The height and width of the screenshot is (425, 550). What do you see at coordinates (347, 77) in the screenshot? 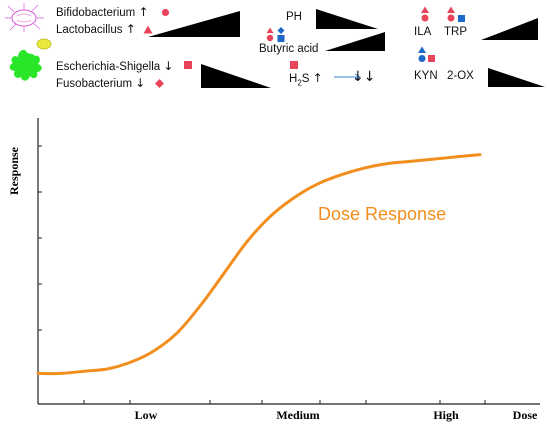
I see `blue-arrow-icon` at bounding box center [347, 77].